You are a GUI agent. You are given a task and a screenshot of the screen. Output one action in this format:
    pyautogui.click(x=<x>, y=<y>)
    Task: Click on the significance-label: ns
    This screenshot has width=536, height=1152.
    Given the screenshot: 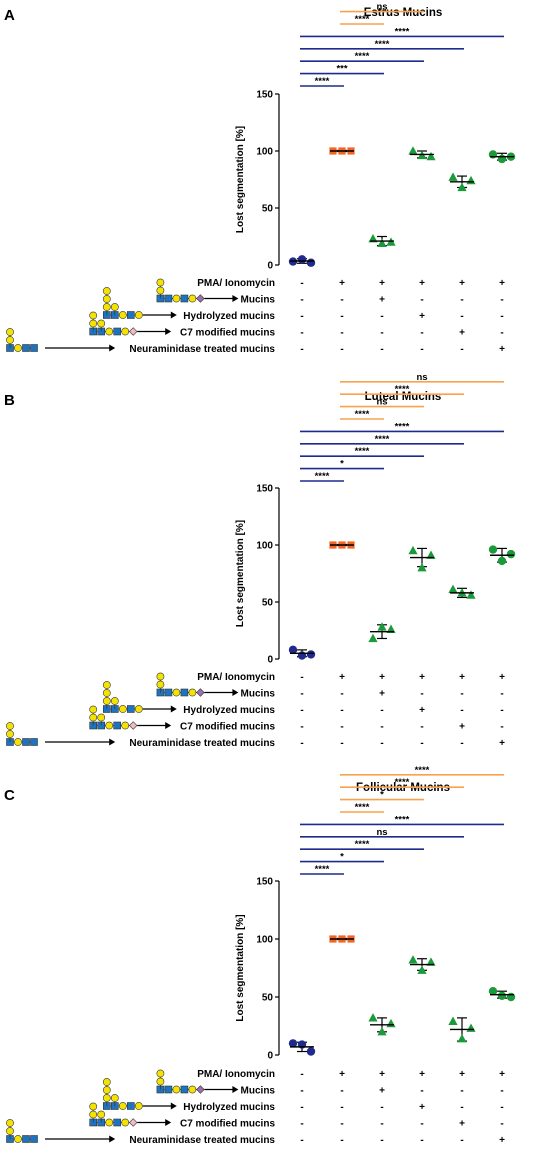 What is the action you would take?
    pyautogui.click(x=381, y=7)
    